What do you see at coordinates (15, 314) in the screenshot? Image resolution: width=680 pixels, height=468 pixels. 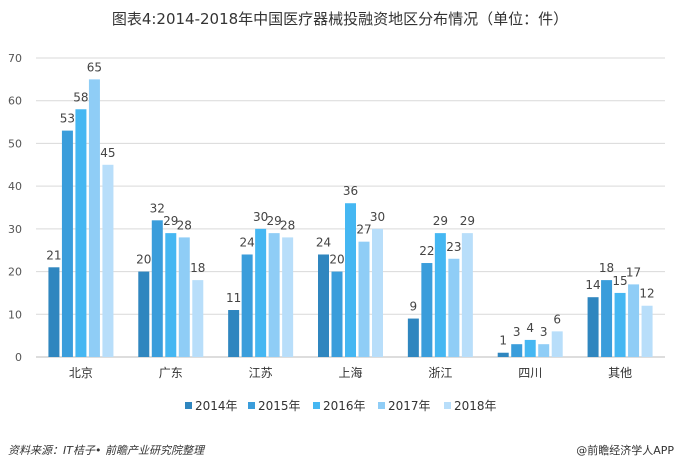 I see `y-tick-label: 10` at bounding box center [15, 314].